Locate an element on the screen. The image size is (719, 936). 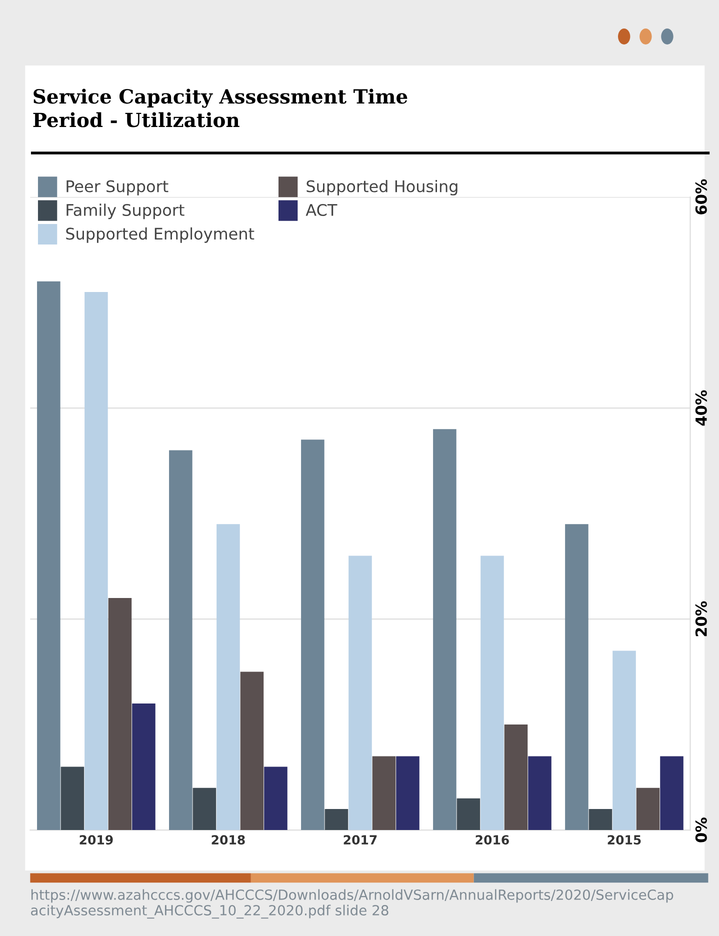
x-tick-label: 2018 is located at coordinates (228, 840).